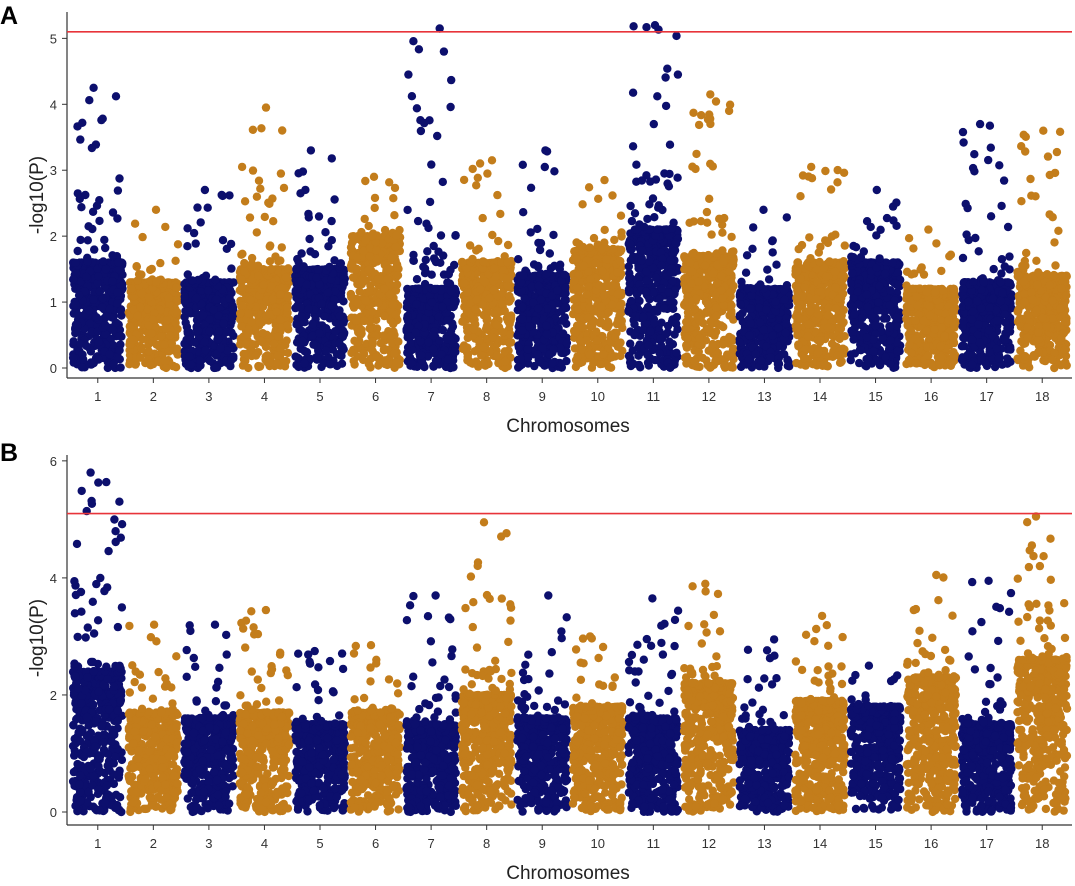 This screenshot has width=1075, height=886. I want to click on chromosome-12-points, so click(709, 231).